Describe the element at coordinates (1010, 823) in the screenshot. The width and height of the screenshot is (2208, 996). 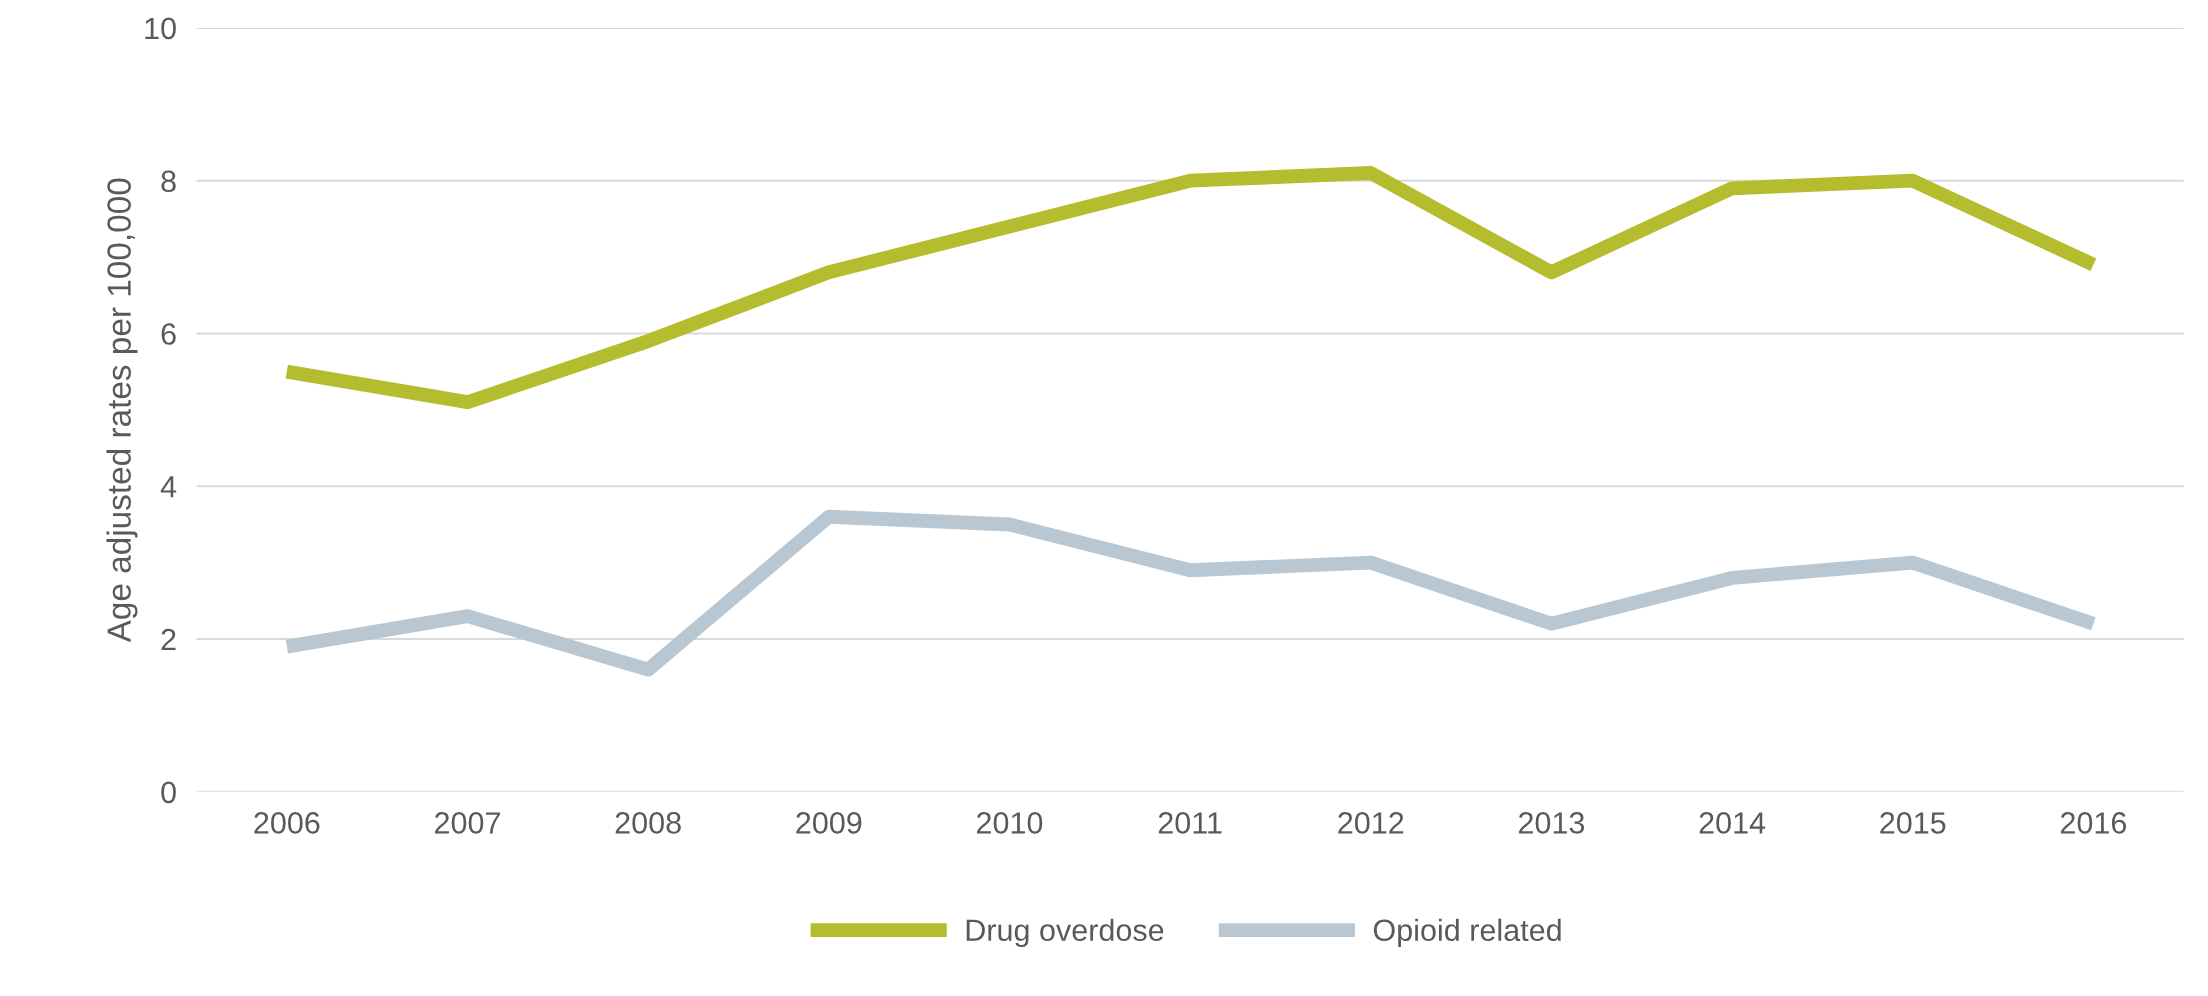
I see `x-tick-label: 2010` at that location.